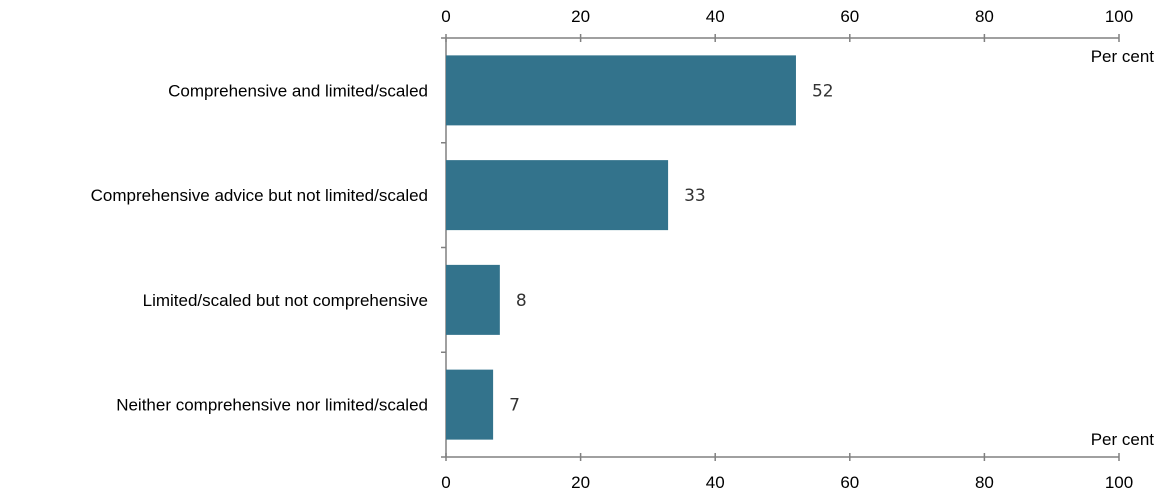  Describe the element at coordinates (580, 482) in the screenshot. I see `x-tick-label-bottom: 20` at that location.